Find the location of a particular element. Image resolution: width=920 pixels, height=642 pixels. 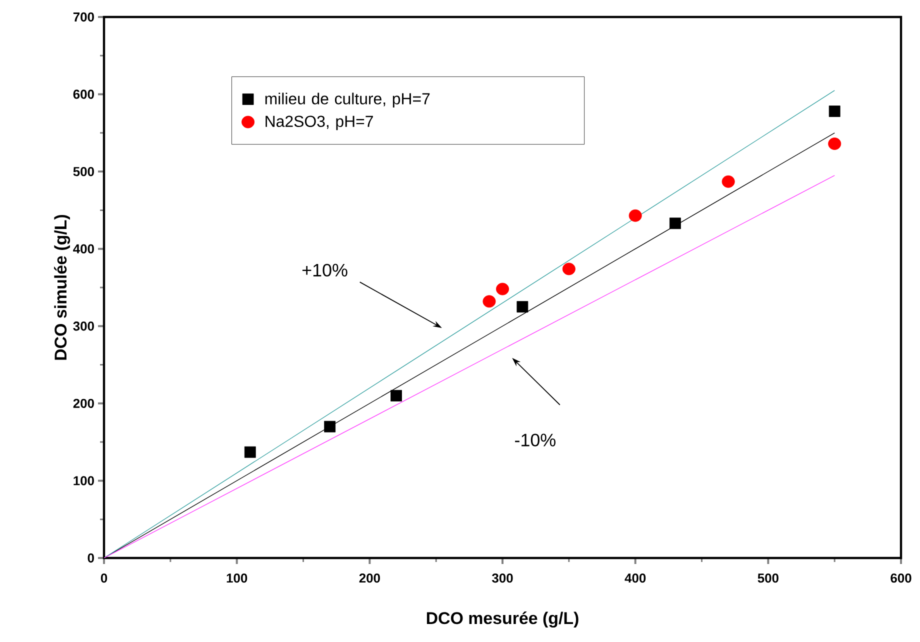

x-tick-label: 200 is located at coordinates (369, 578).